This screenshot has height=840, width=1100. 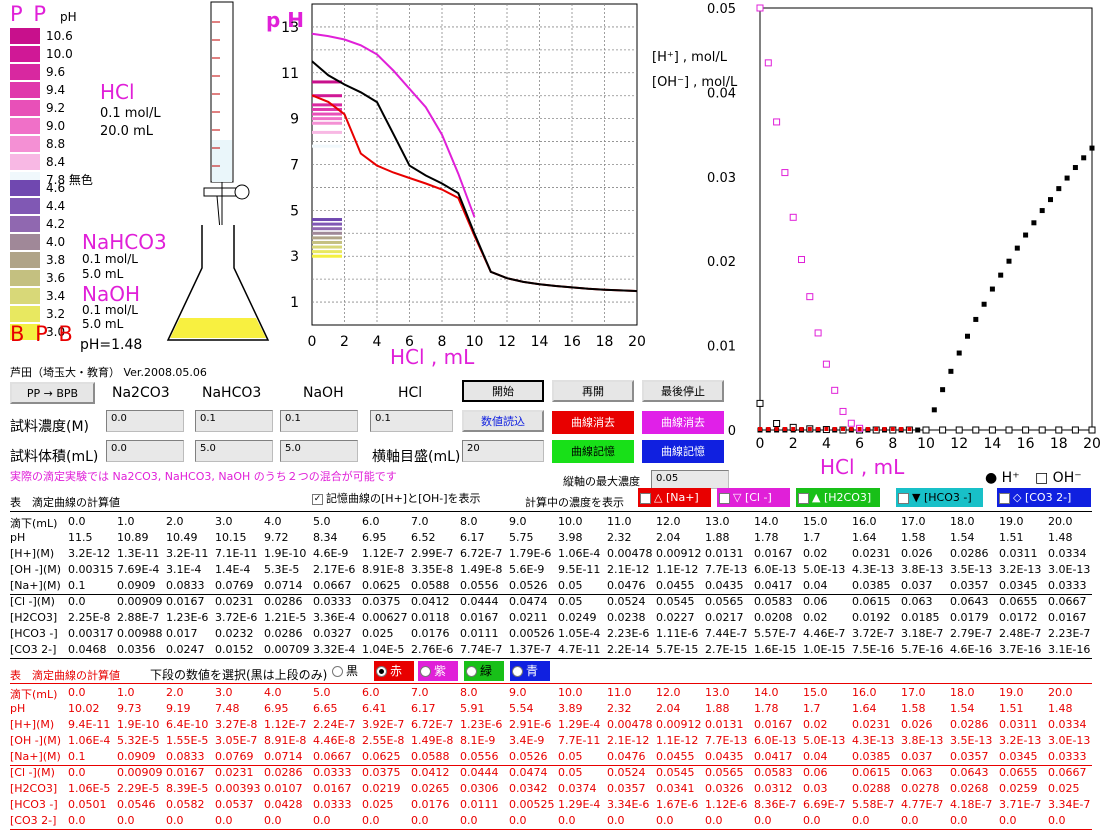 I want to click on table-cell: 0.0232, so click(x=234, y=633).